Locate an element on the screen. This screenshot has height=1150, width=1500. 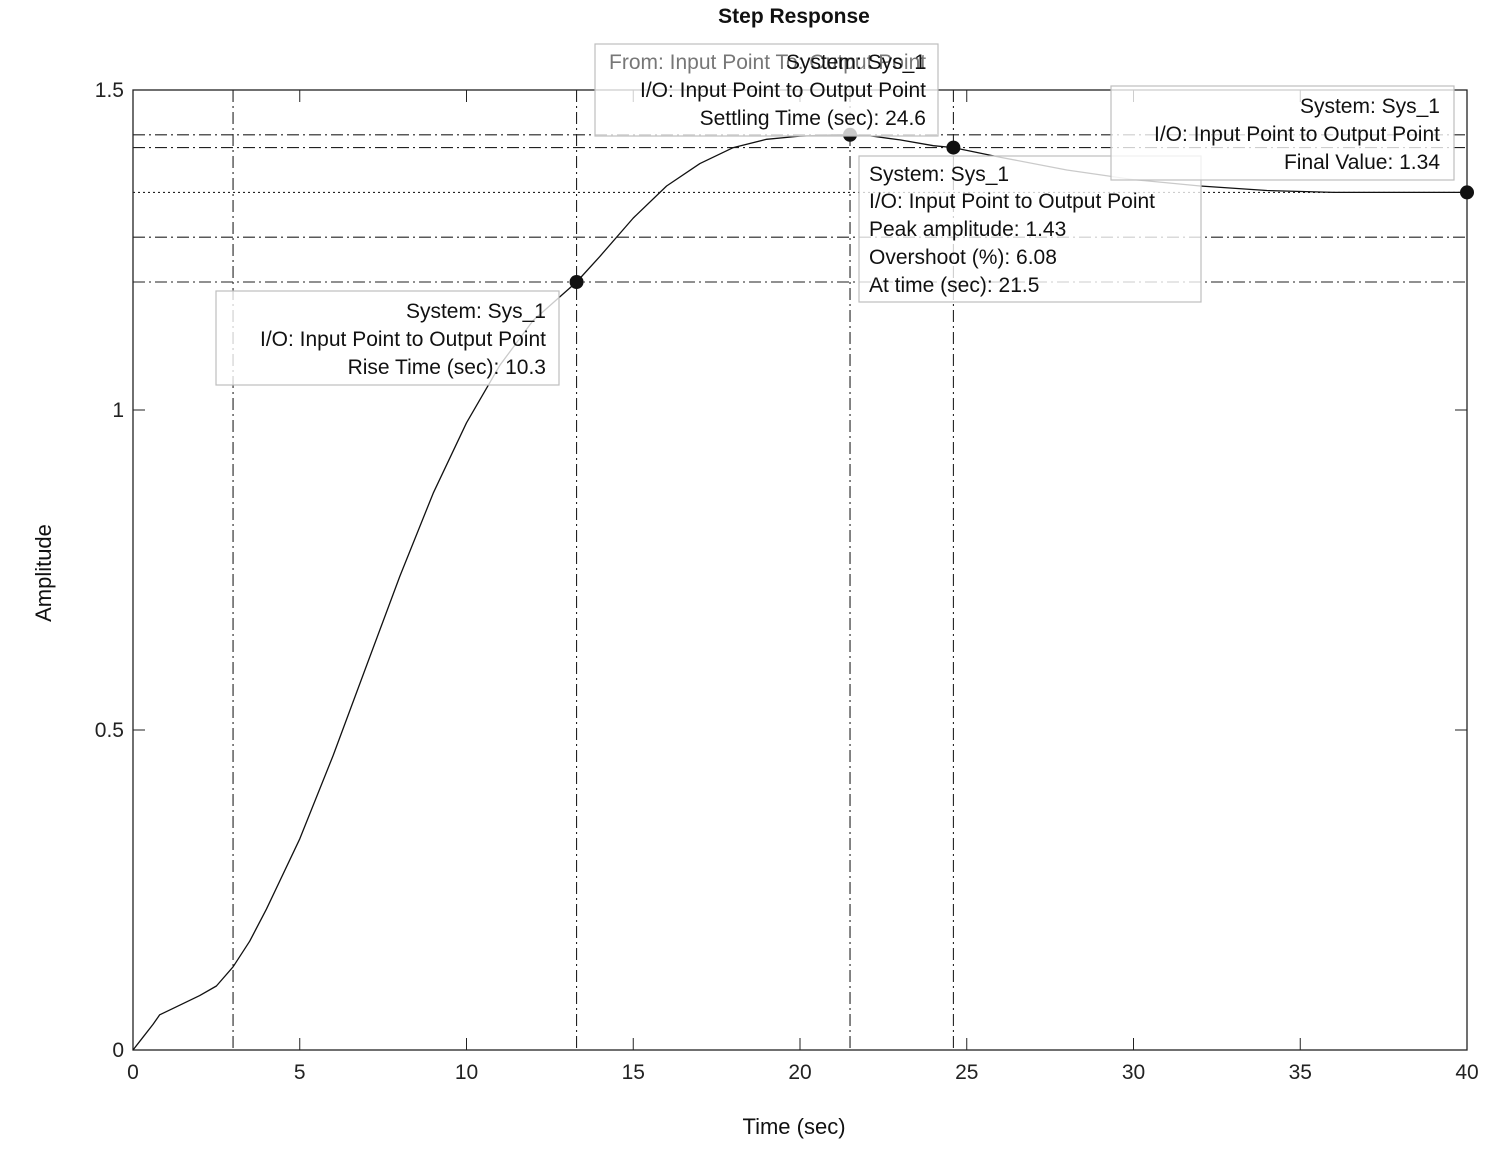
settling-time-from-to-label: From: Input Point To: Output Point is located at coordinates (767, 62).